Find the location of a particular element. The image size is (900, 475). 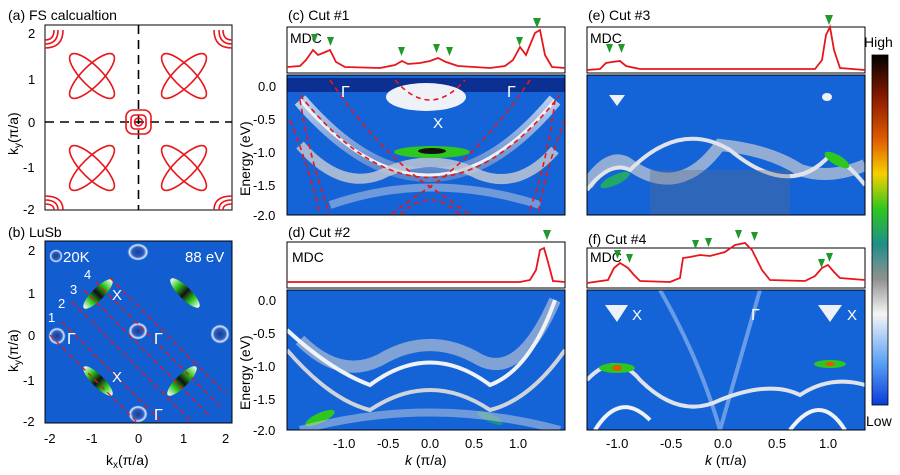

panel-c-yticks: 0.0 -0.5 -1.0 -1.5 -2.0 is located at coordinates (264, 151).